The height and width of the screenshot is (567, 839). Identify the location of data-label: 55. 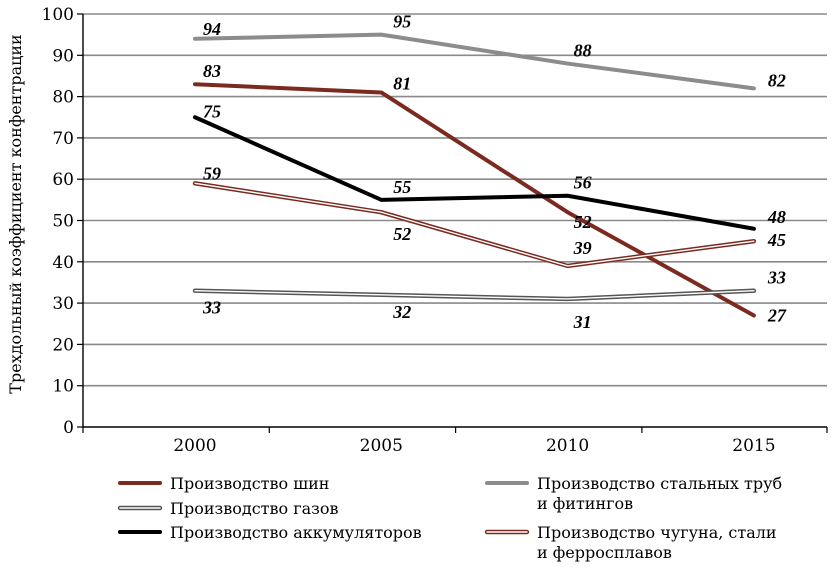
(402, 187).